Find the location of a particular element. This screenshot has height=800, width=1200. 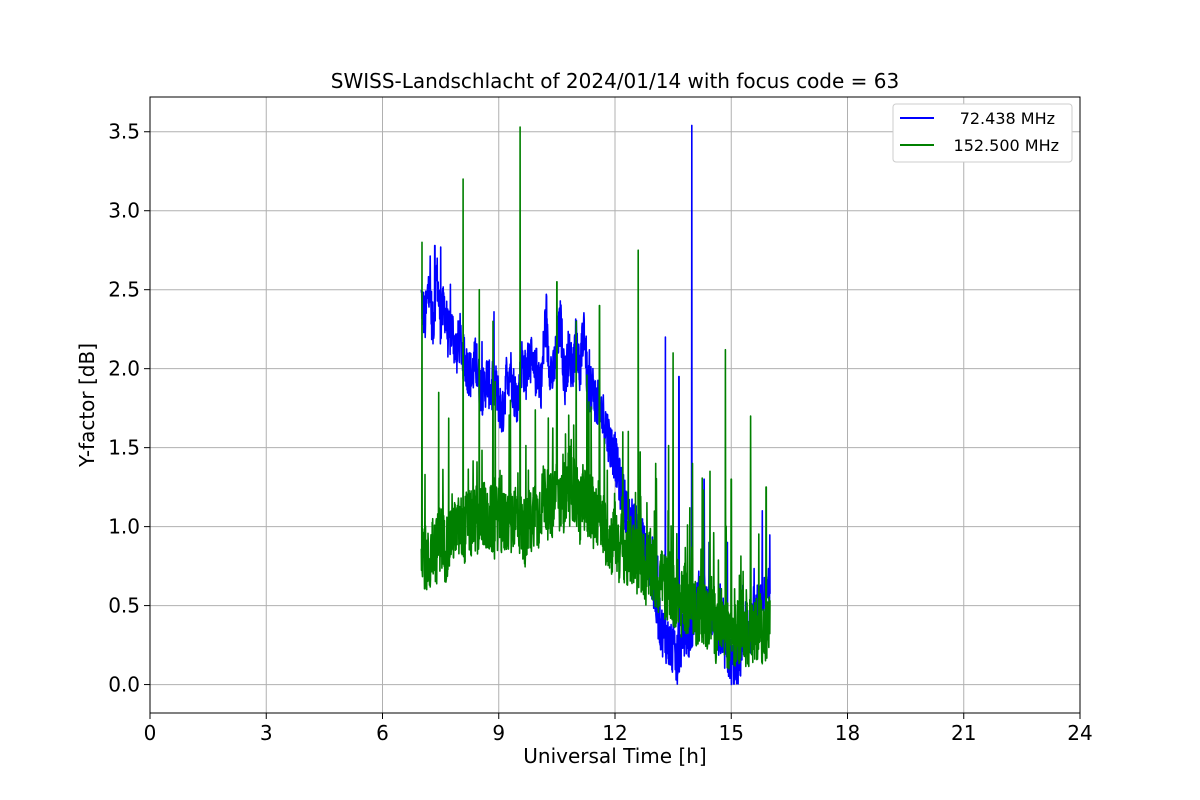

y-tick-label: 2.0 is located at coordinates (124, 369).